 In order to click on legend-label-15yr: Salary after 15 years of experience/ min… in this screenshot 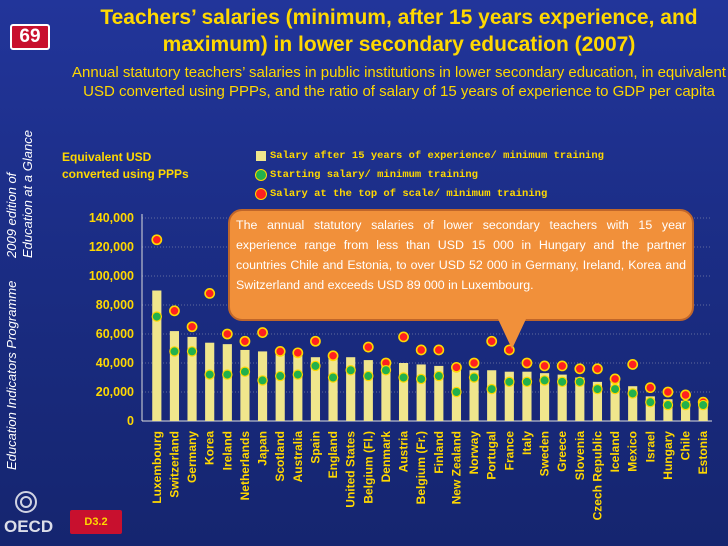, I will do `click(437, 156)`.